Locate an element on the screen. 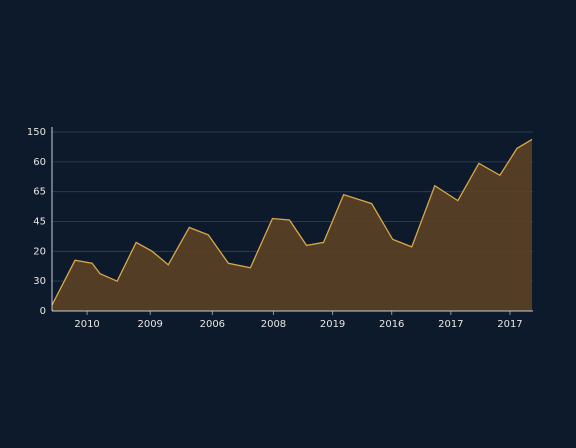 This screenshot has height=448, width=576. x-tick-label: 2010 is located at coordinates (86, 324).